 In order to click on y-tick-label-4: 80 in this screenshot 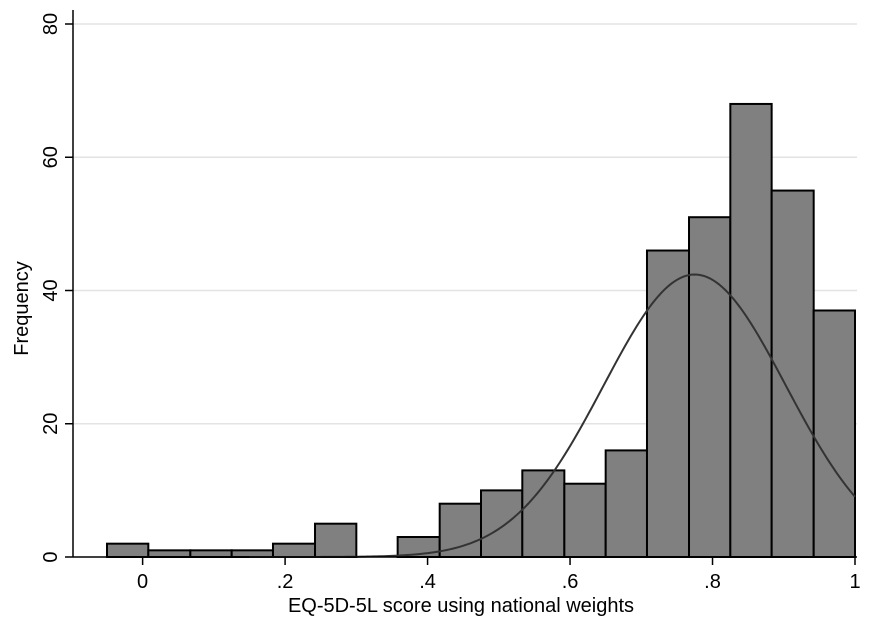, I will do `click(51, 24)`.